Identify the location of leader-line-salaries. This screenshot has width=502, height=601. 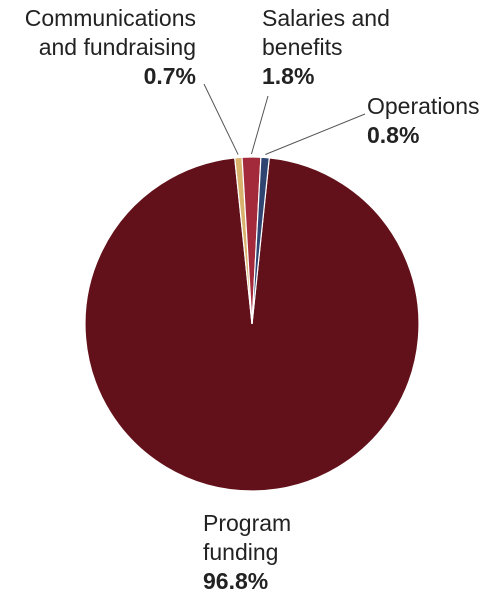
(259, 125).